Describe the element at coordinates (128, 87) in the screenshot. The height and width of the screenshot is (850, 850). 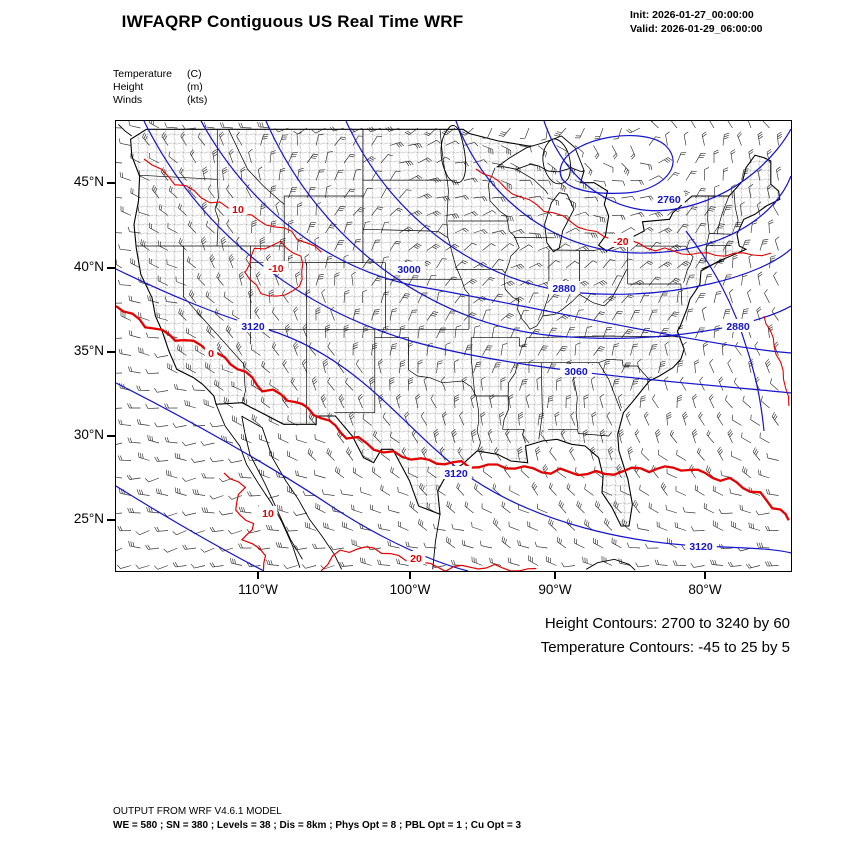
I see `legend-height-label: Height` at that location.